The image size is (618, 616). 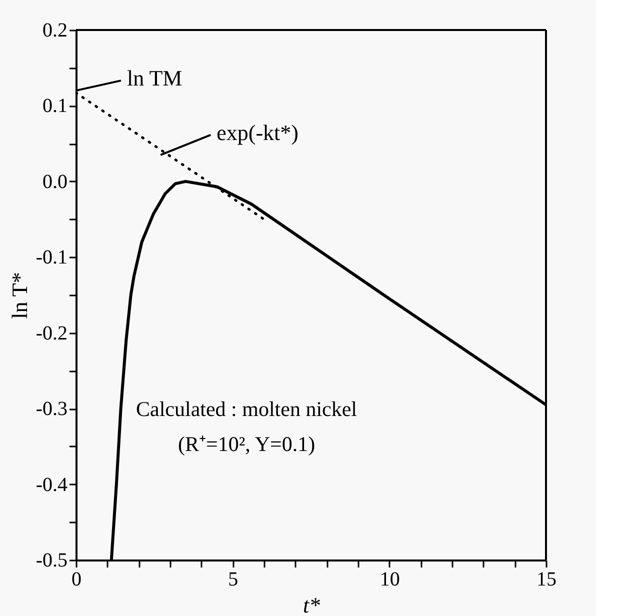 I want to click on x-tick-label: 15, so click(x=546, y=579).